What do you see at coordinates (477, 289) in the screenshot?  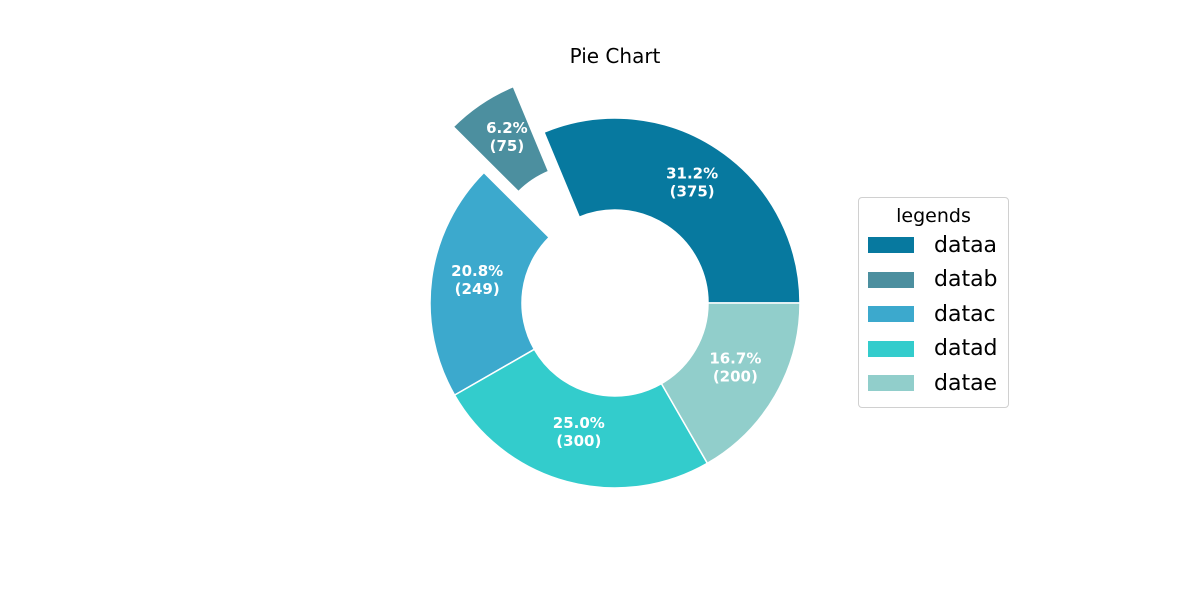 I see `slice-value-datac: (249)` at bounding box center [477, 289].